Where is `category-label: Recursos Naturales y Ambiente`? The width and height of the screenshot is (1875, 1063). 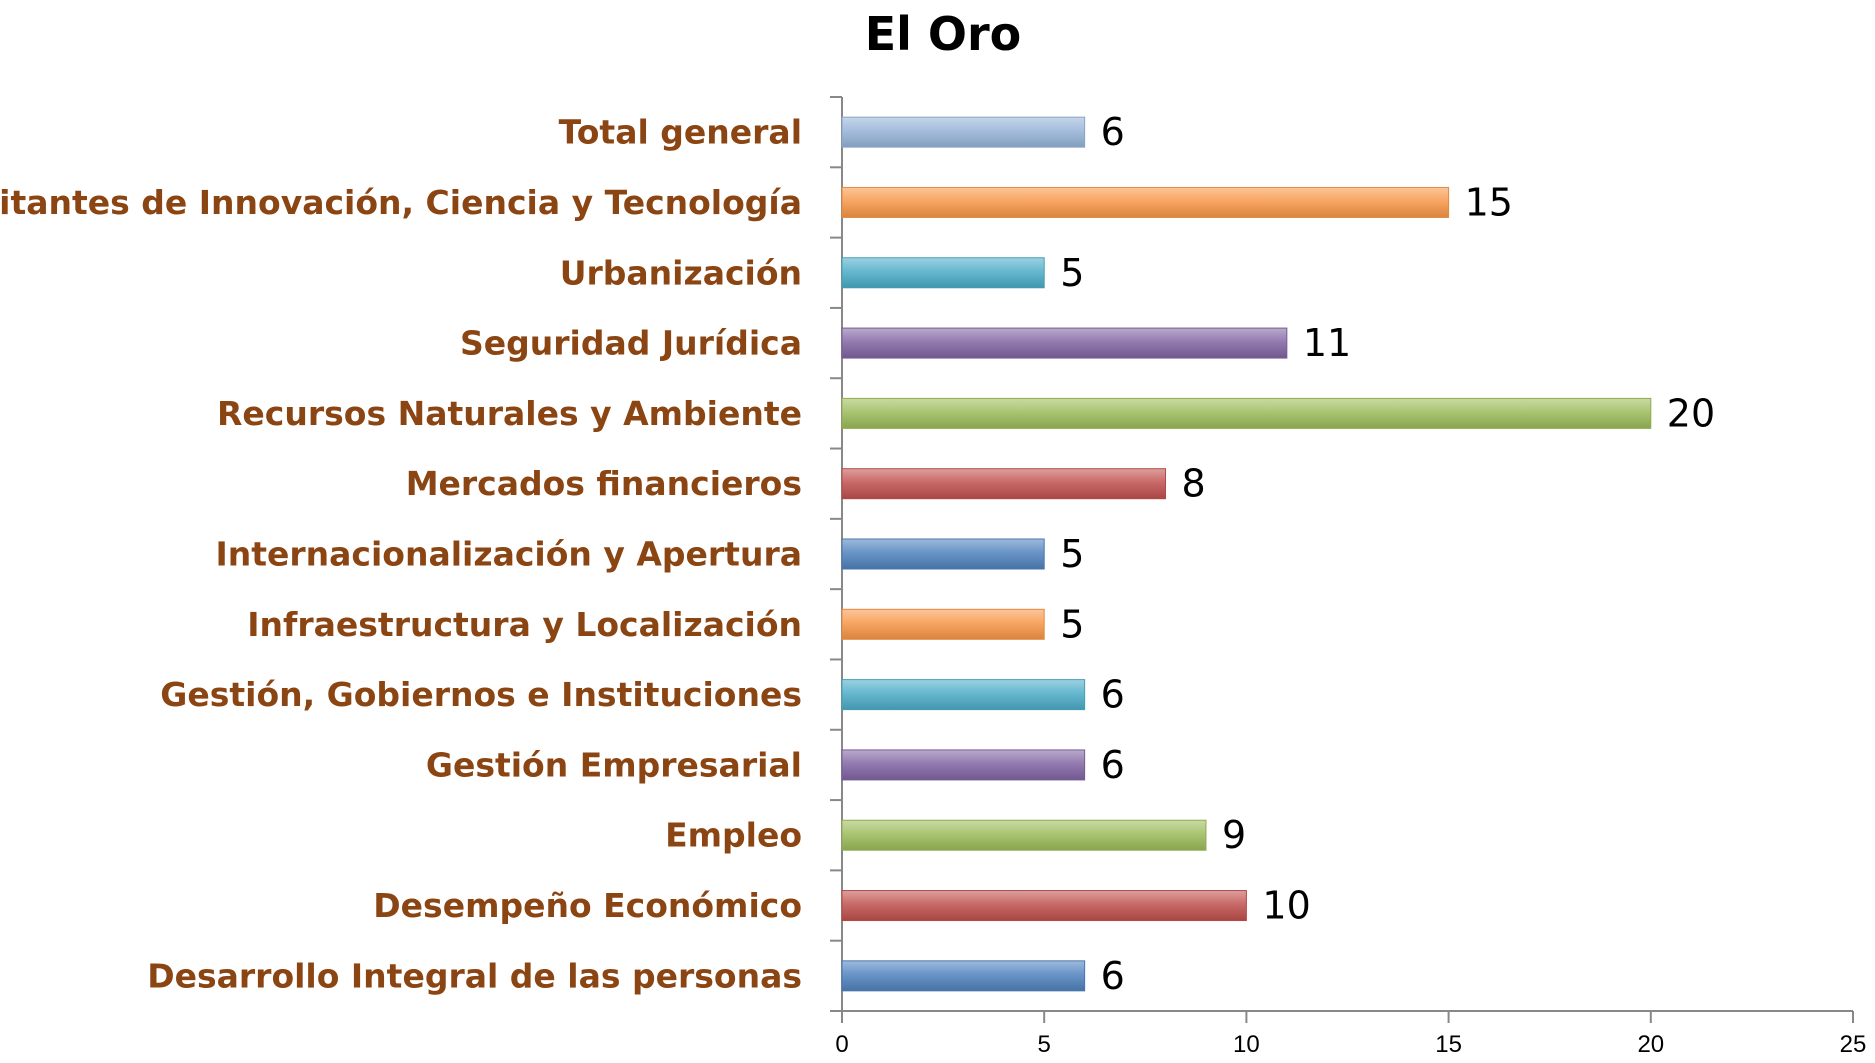
category-label: Recursos Naturales y Ambiente is located at coordinates (509, 413).